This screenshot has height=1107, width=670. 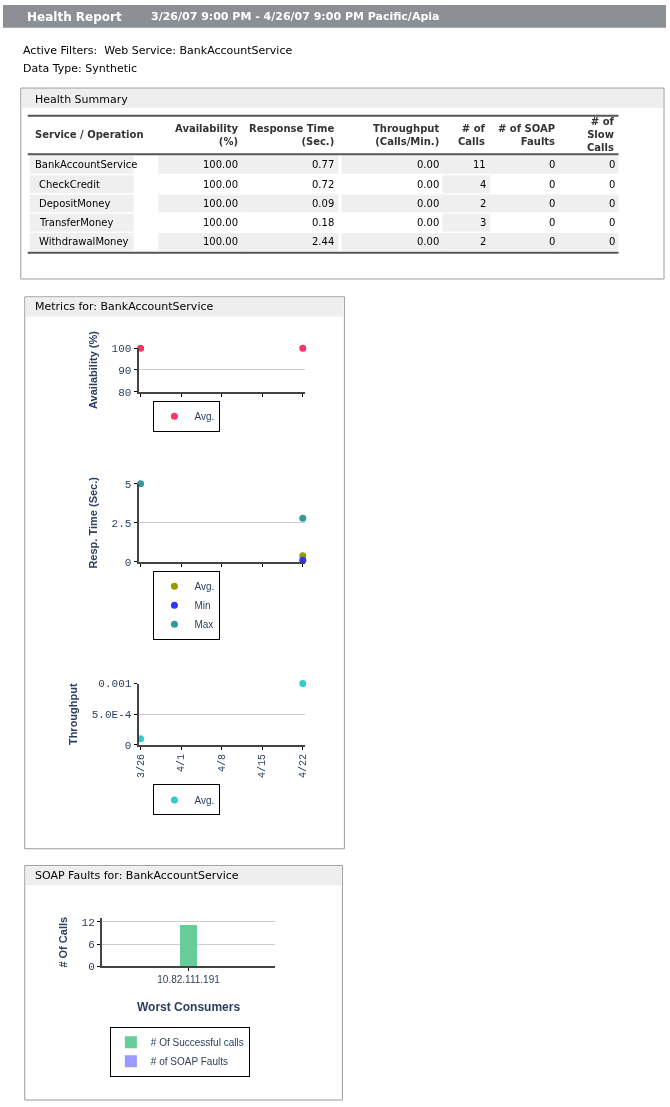 I want to click on legend-label: # Of Successful calls, so click(x=197, y=1043).